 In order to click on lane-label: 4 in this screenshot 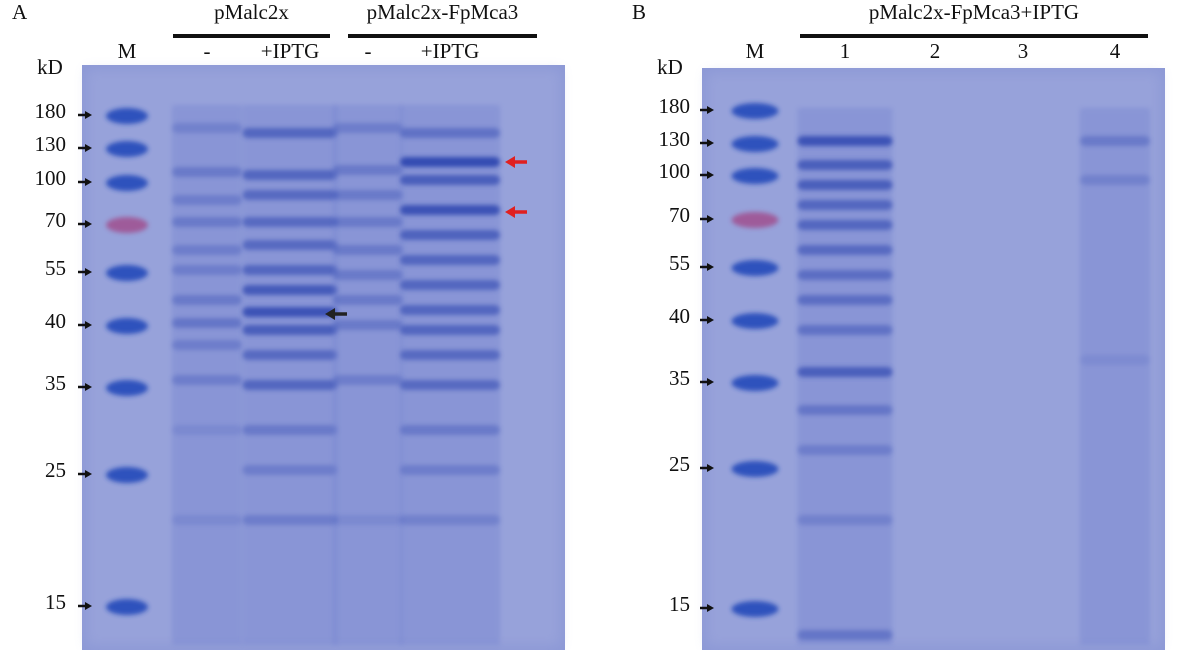, I will do `click(1115, 51)`.